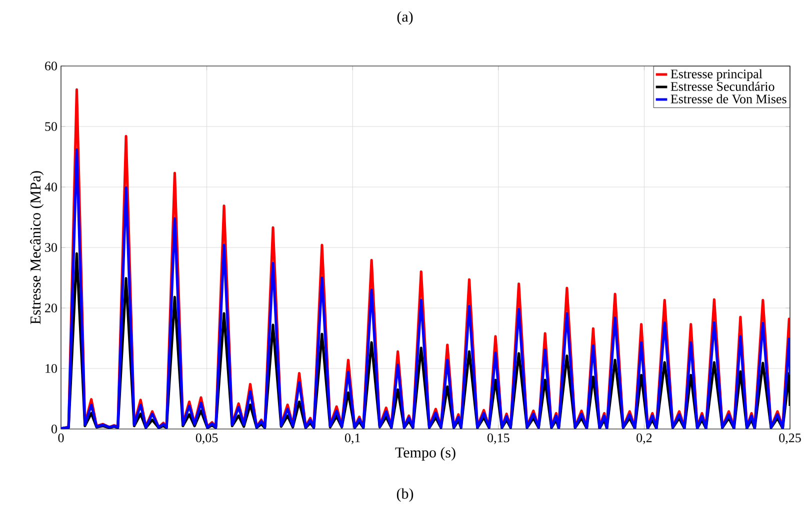 The width and height of the screenshot is (810, 515). I want to click on y-axis-title: Estresse Mecânico (MPa), so click(37, 247).